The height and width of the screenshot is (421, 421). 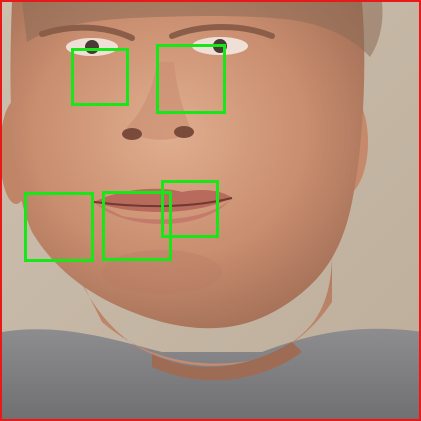 What do you see at coordinates (191, 79) in the screenshot?
I see `region-box-right-eye` at bounding box center [191, 79].